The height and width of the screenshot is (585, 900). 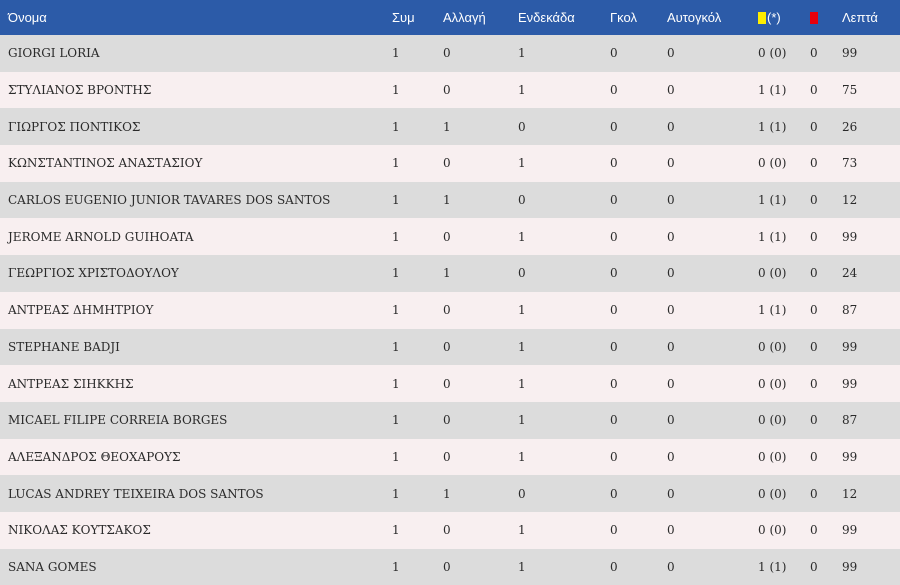 What do you see at coordinates (774, 17) in the screenshot?
I see `header-yellow-label: (*)` at bounding box center [774, 17].